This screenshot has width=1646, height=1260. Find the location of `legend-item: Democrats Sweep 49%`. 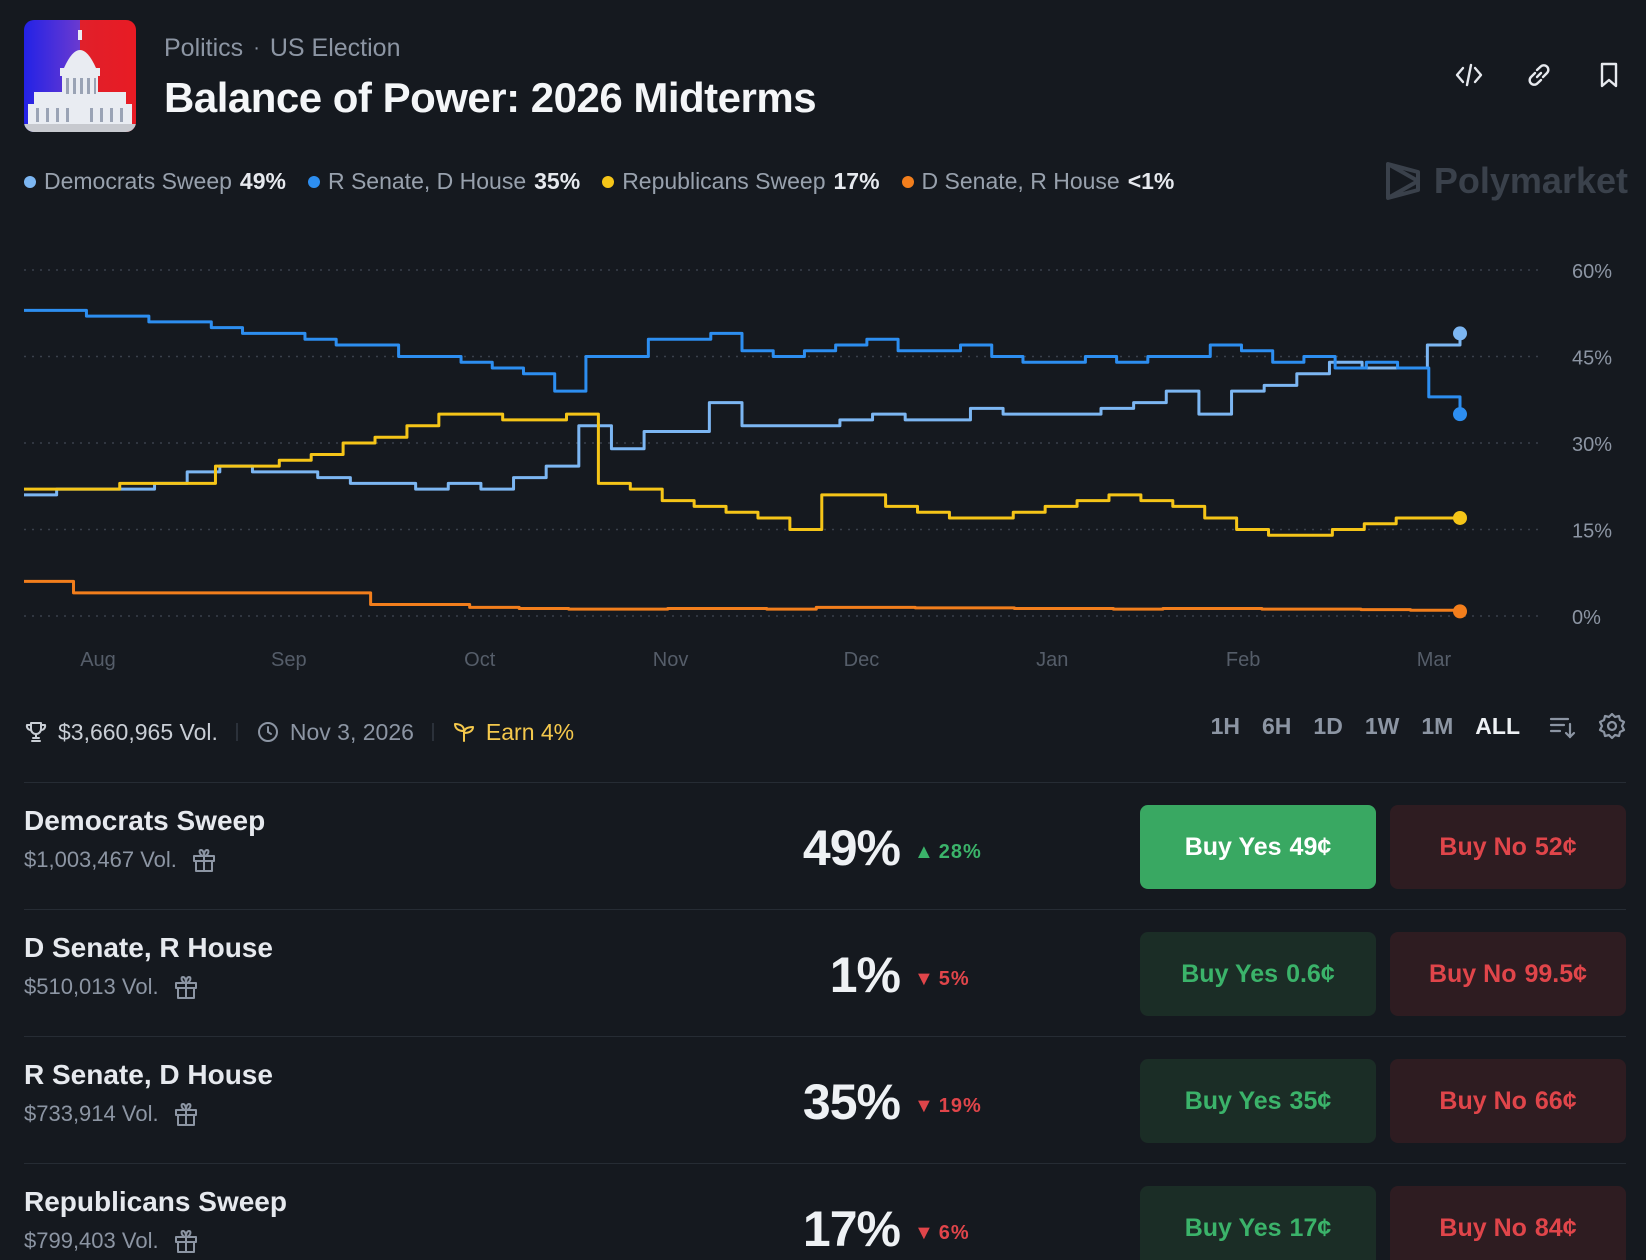

legend-item: Democrats Sweep 49% is located at coordinates (155, 181).